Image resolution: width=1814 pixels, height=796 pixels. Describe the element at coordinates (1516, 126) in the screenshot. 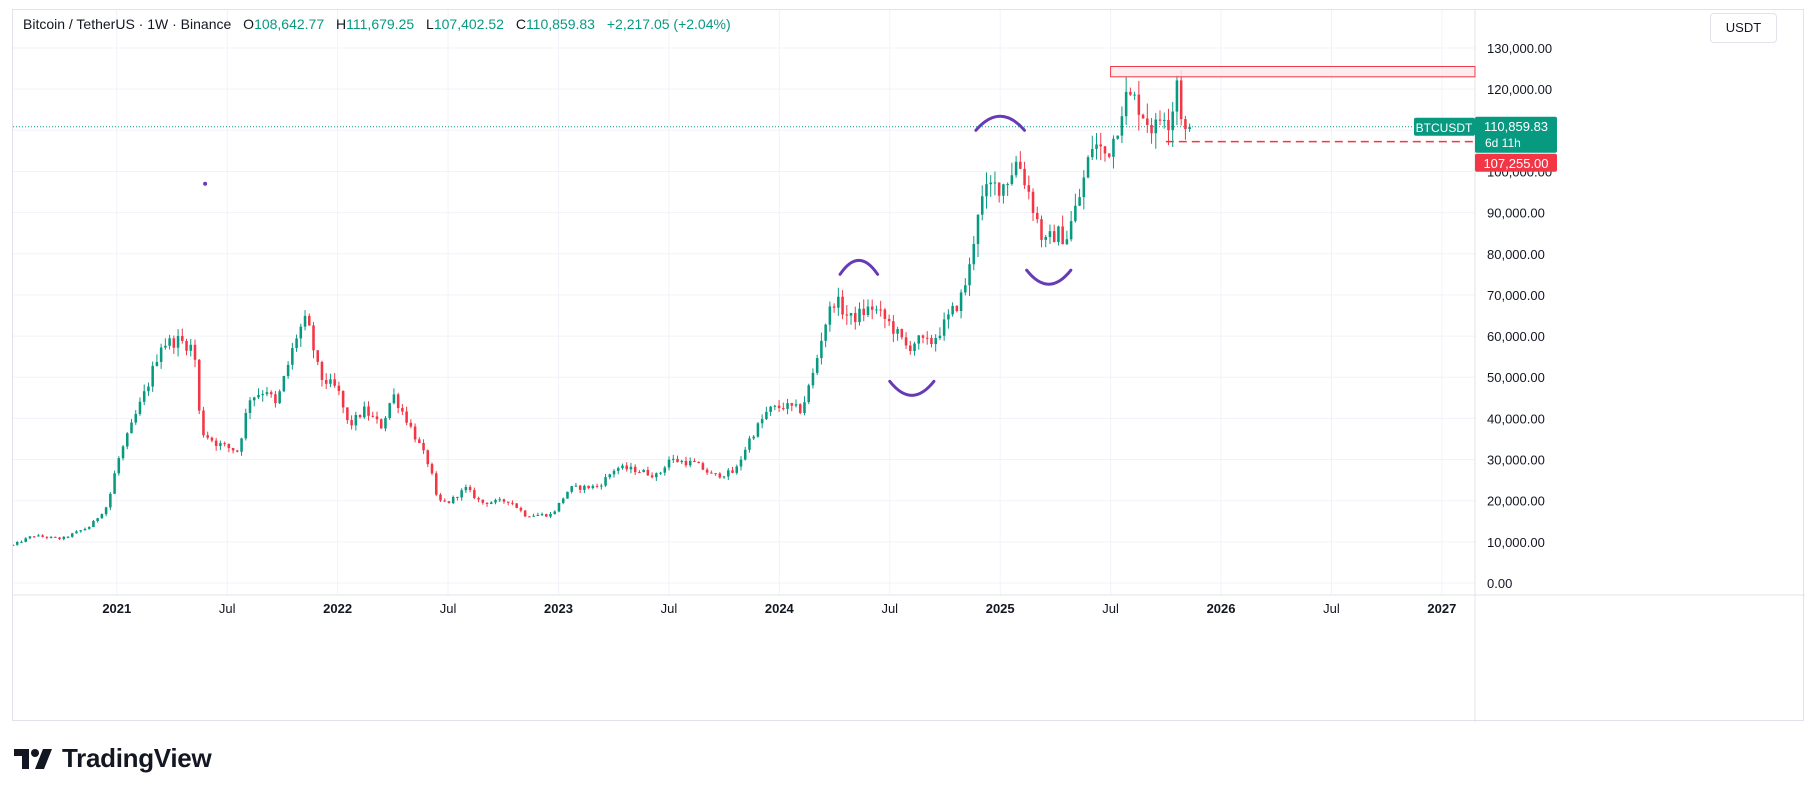

I see `last-price-text: 110,859.83` at that location.